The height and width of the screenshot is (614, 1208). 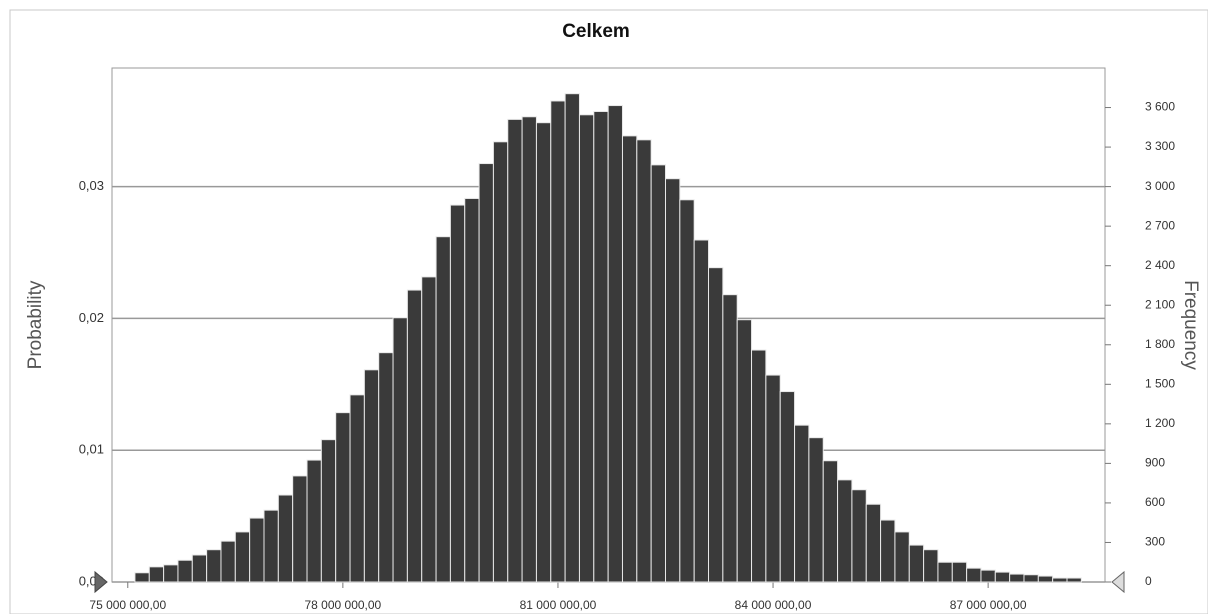 I want to click on y-tick-label: 0,01, so click(x=91, y=449).